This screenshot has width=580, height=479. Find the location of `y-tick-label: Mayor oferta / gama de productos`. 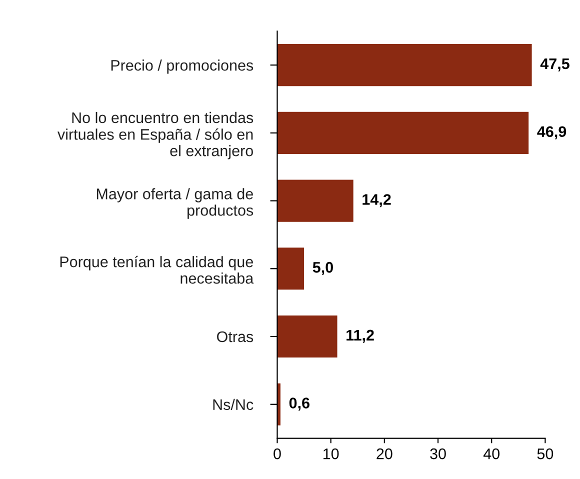

y-tick-label: Mayor oferta / gama de productos is located at coordinates (175, 203).